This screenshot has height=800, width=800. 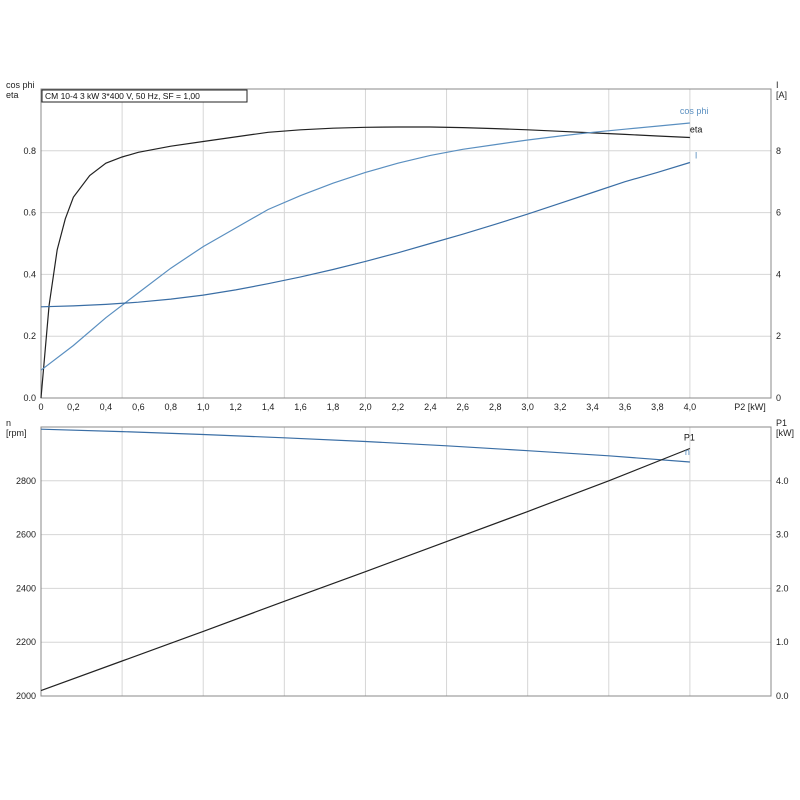 What do you see at coordinates (694, 111) in the screenshot?
I see `series-label-cos-phi: cos phi` at bounding box center [694, 111].